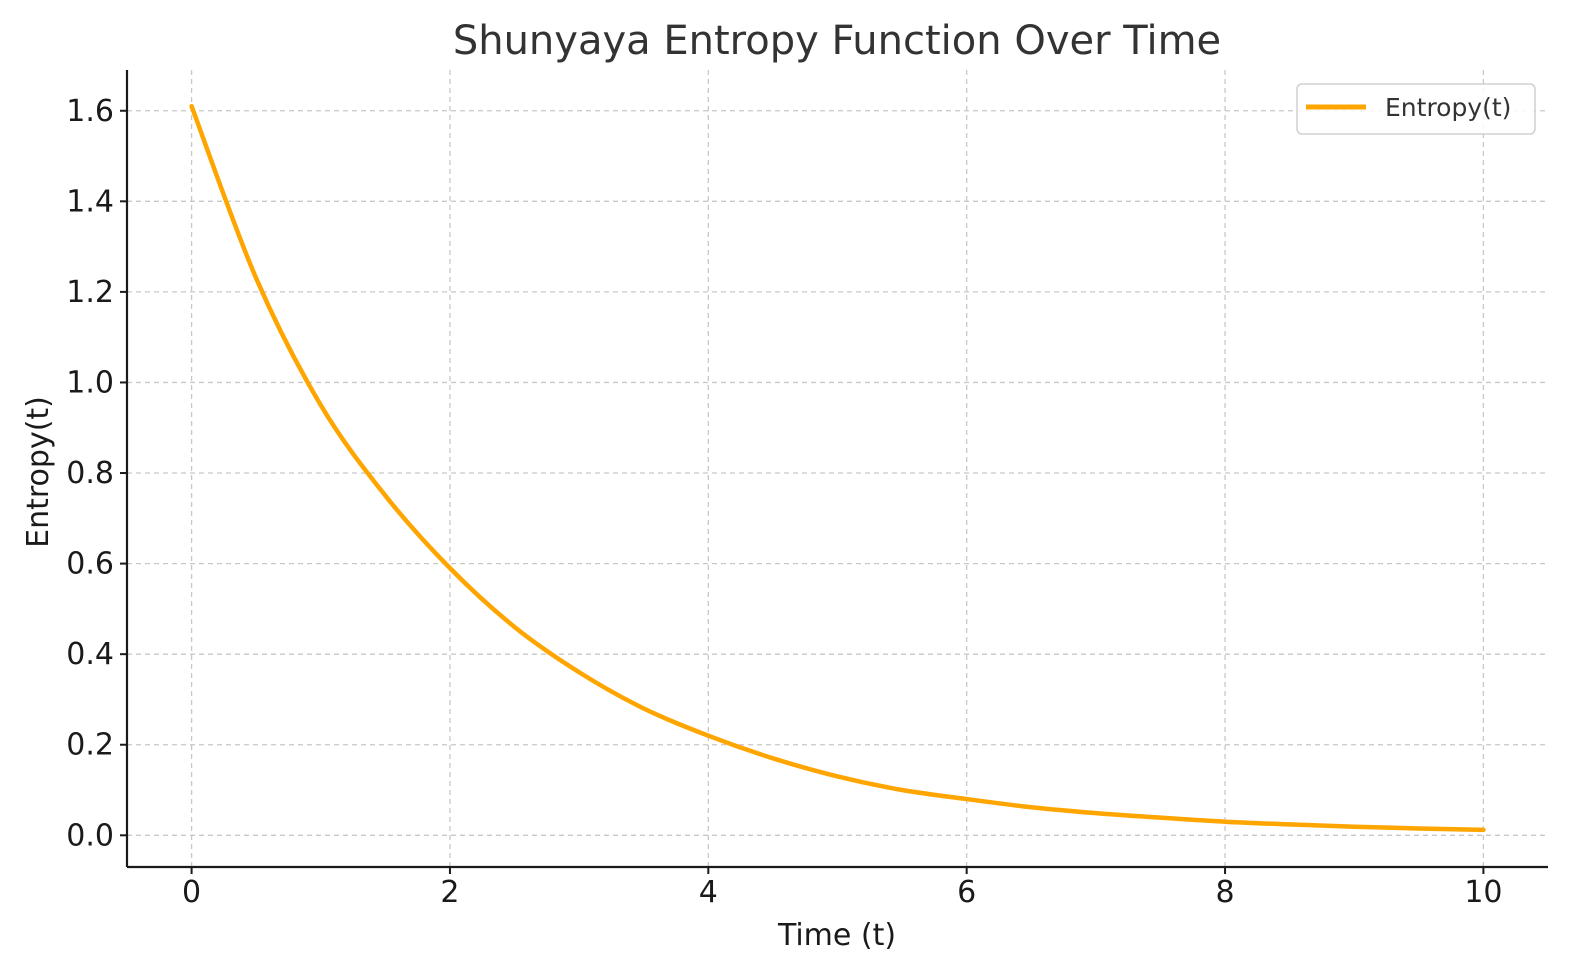 The height and width of the screenshot is (980, 1580). I want to click on legend-box, so click(1416, 109).